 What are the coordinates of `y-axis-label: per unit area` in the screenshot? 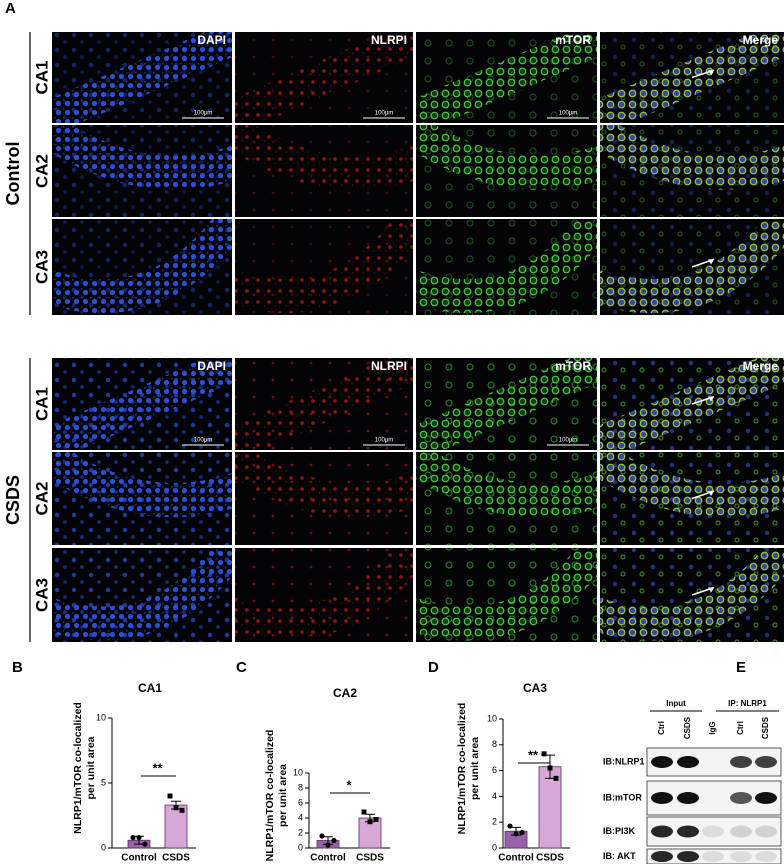 It's located at (283, 795).